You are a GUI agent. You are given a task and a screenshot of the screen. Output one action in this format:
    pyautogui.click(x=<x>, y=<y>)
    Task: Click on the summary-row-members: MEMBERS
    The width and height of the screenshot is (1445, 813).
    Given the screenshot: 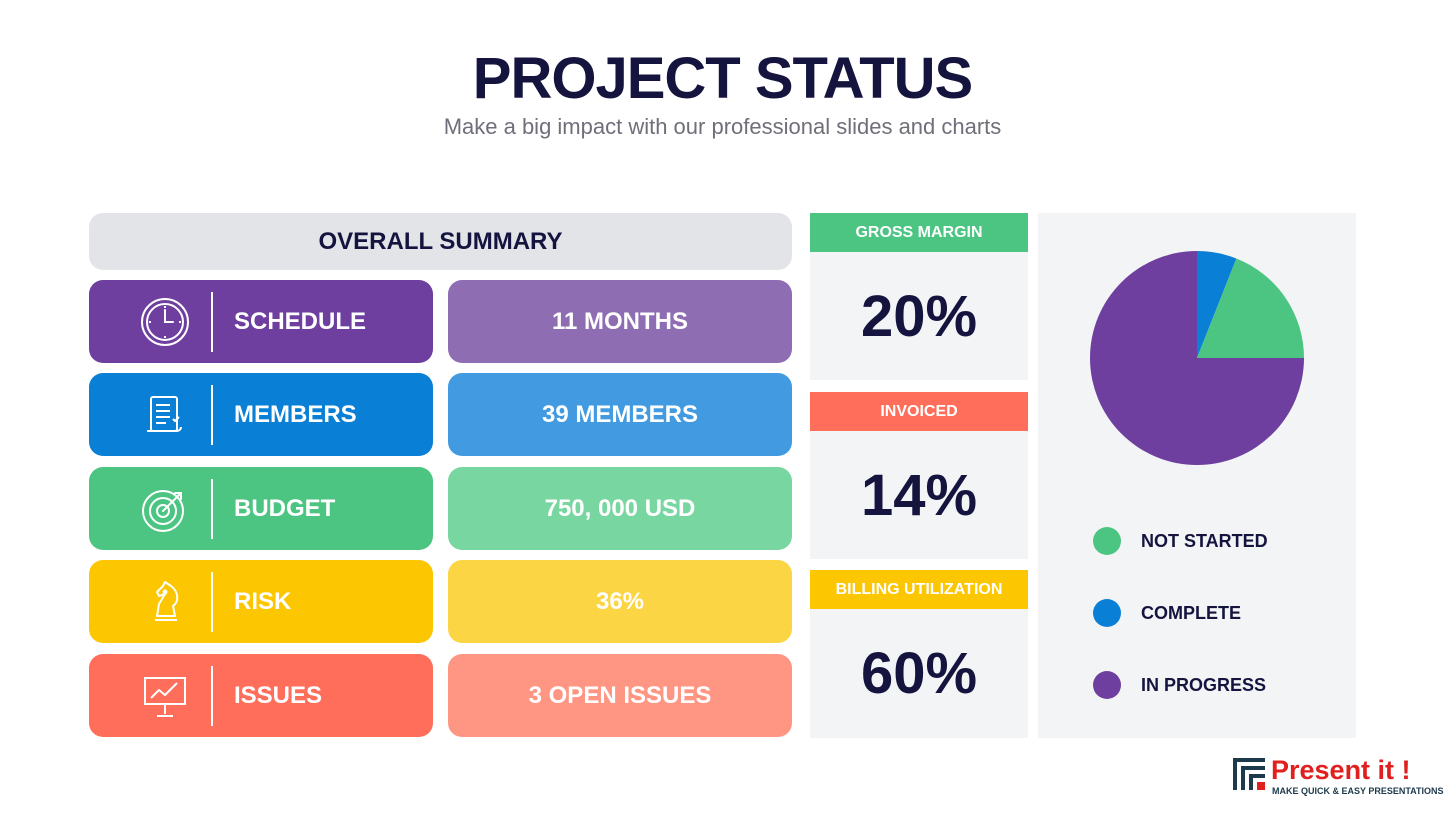 What is the action you would take?
    pyautogui.click(x=261, y=414)
    